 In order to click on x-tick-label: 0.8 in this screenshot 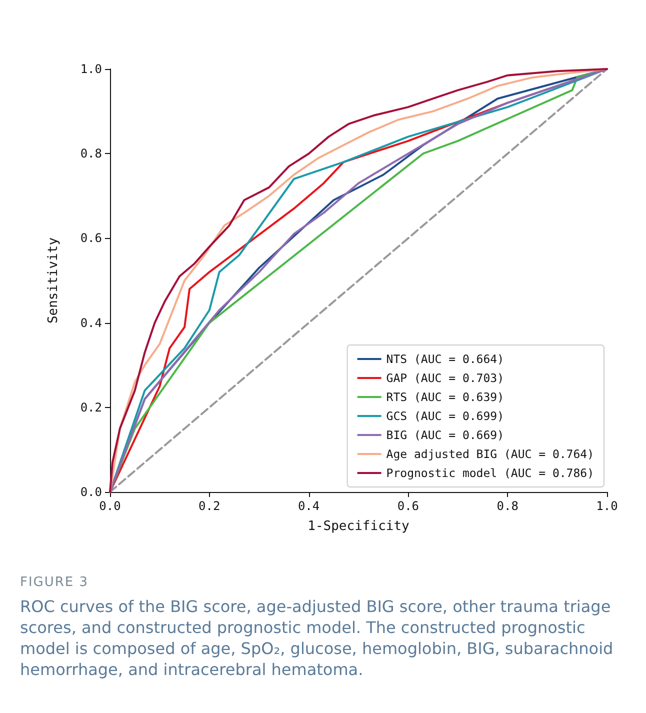, I will do `click(507, 506)`.